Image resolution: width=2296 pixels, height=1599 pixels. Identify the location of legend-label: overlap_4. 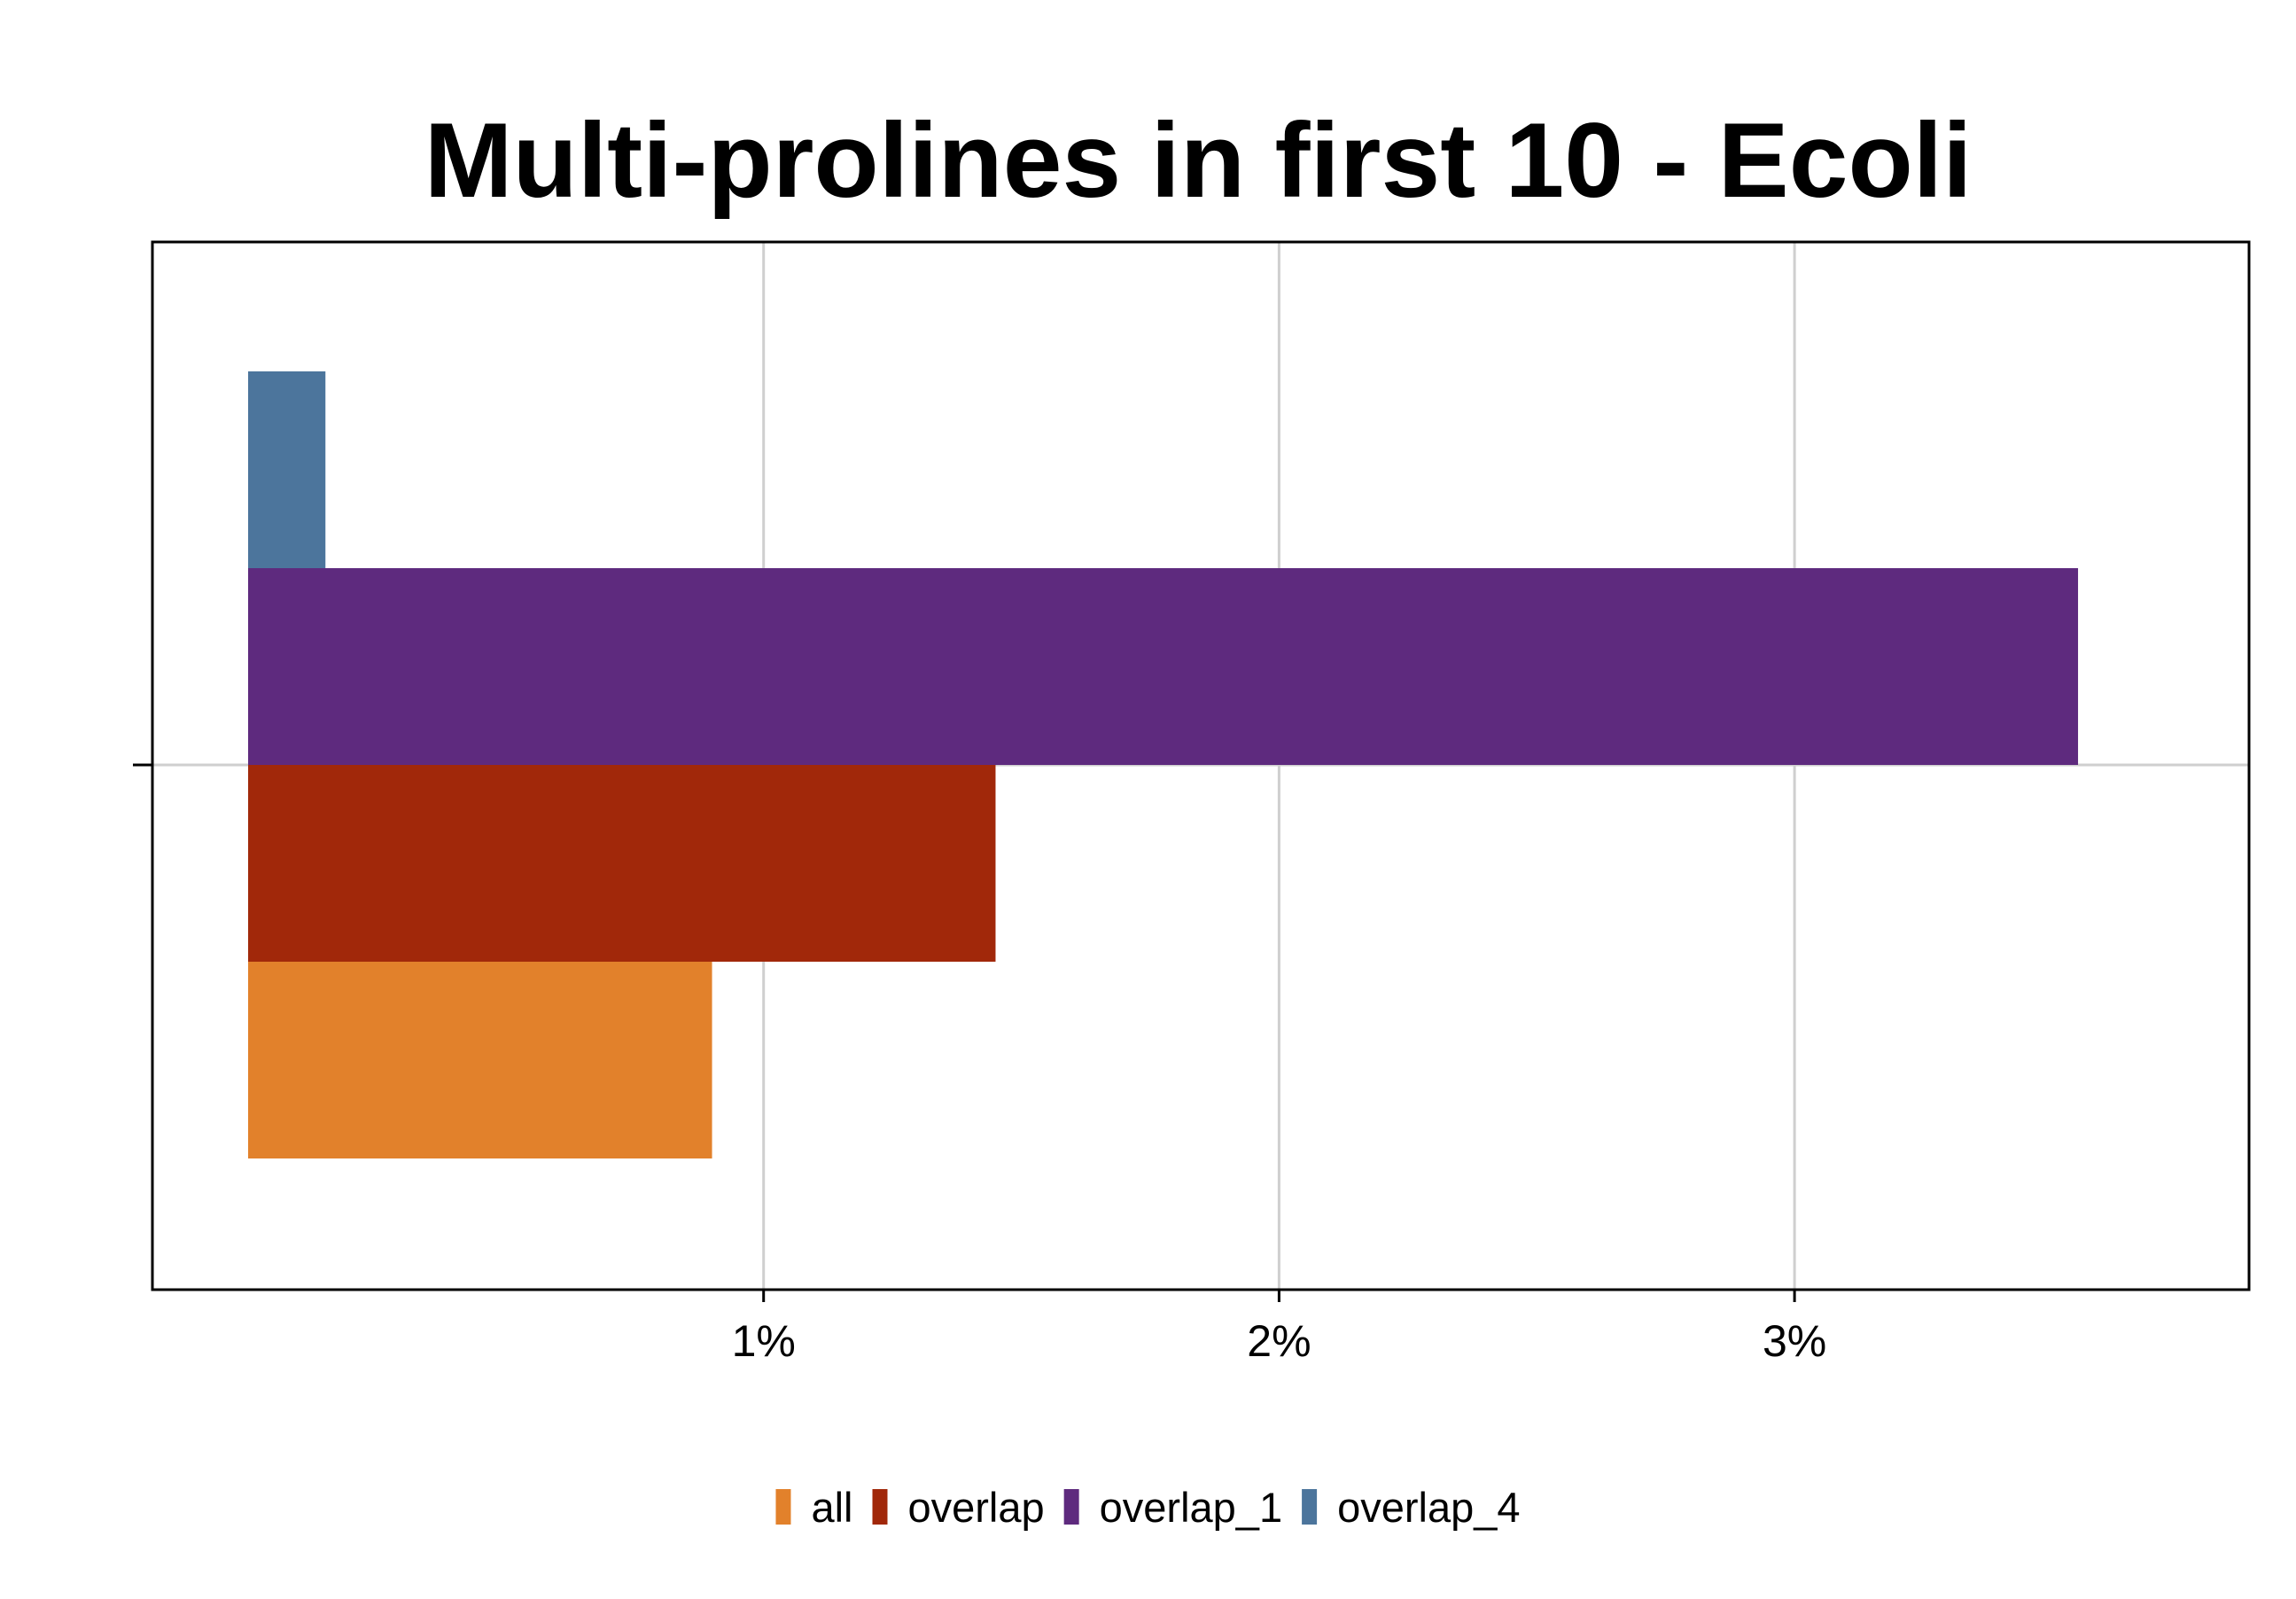
(1428, 1507).